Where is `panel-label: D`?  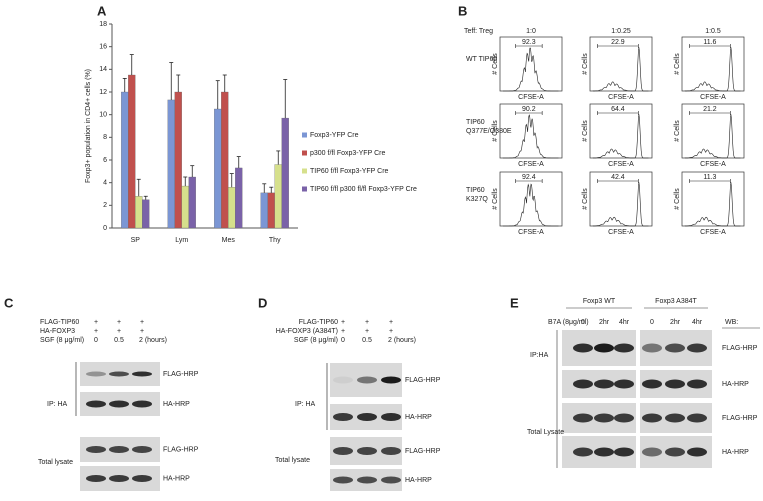
panel-label: D is located at coordinates (262, 302).